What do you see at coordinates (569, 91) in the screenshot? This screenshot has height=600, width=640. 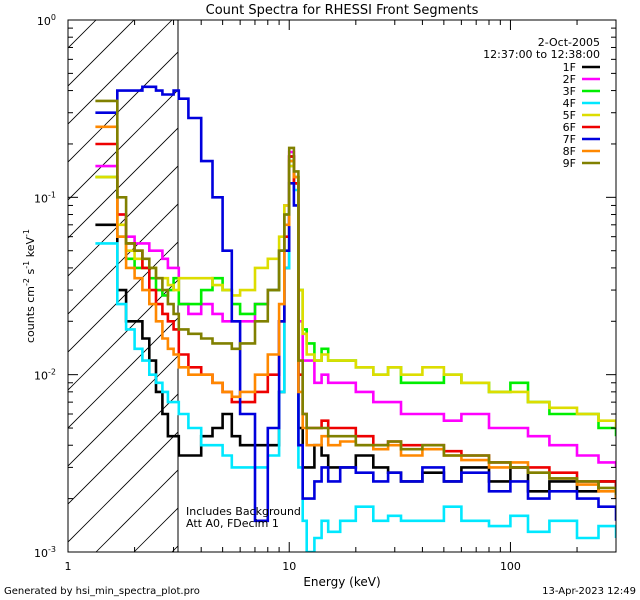 I see `legend-label-3f: 3F` at bounding box center [569, 91].